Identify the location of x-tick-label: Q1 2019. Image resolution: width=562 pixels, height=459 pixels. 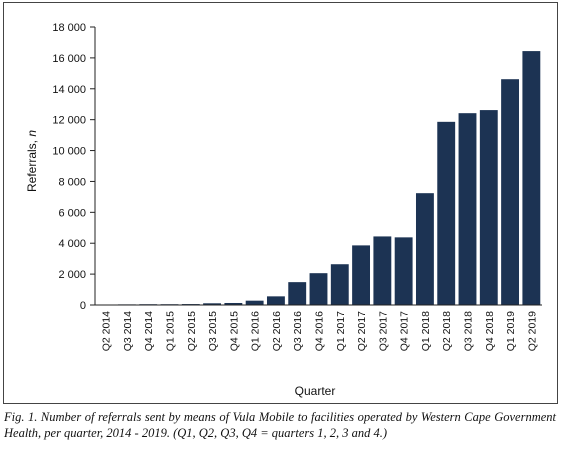
(511, 331).